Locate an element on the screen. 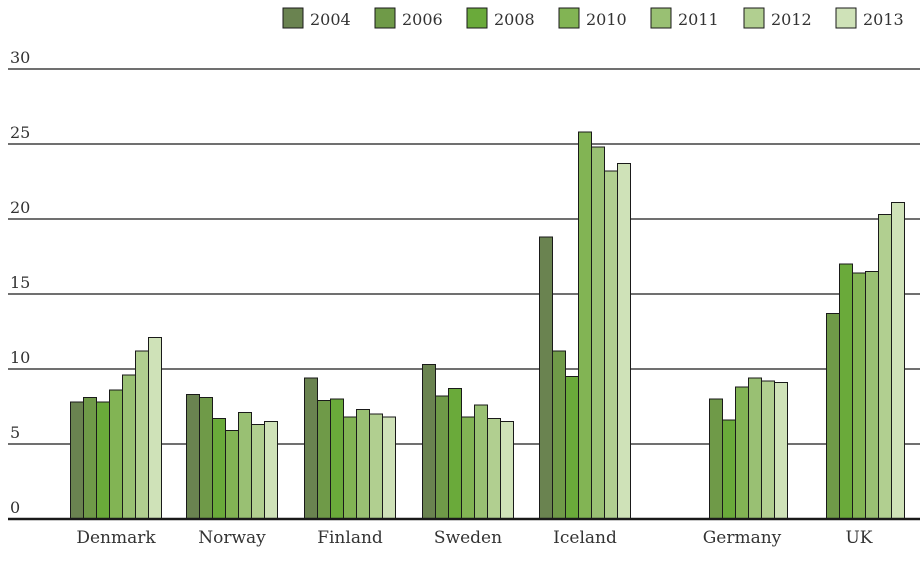 The image size is (920, 573). legend-swatch-2008 is located at coordinates (477, 18).